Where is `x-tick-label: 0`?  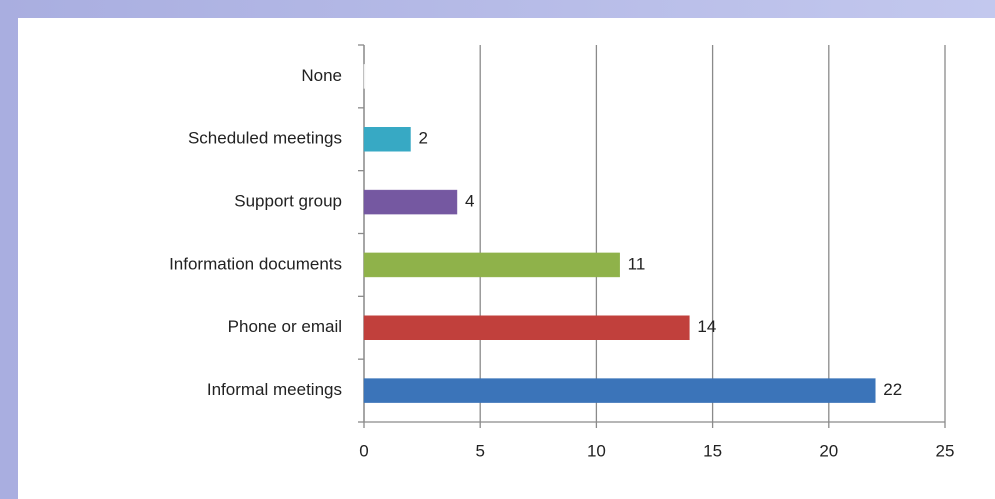 x-tick-label: 0 is located at coordinates (363, 450).